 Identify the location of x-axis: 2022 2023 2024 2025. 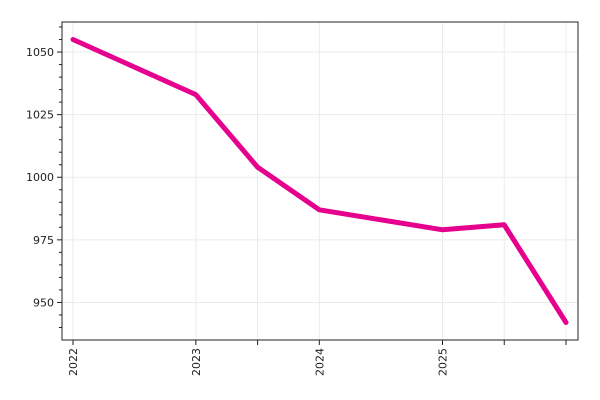
(317, 358).